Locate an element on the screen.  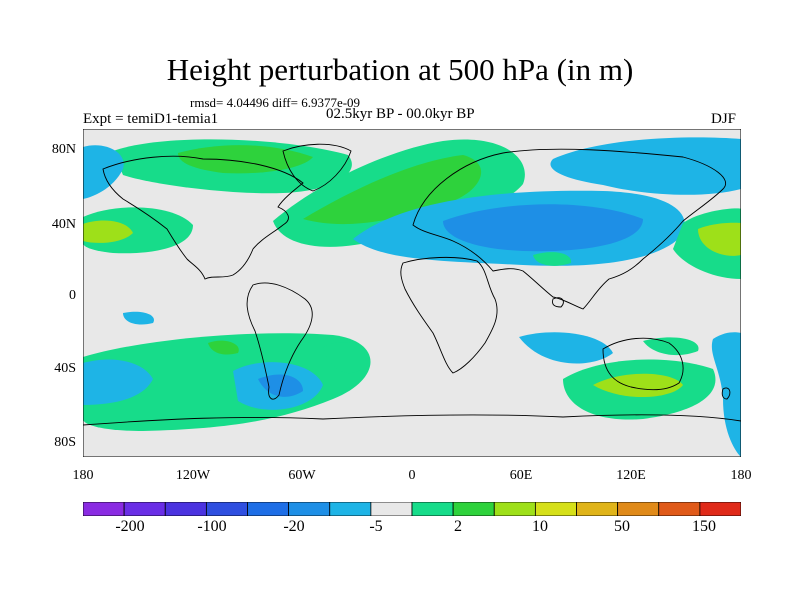
lon-tick-60e: 60E is located at coordinates (521, 475).